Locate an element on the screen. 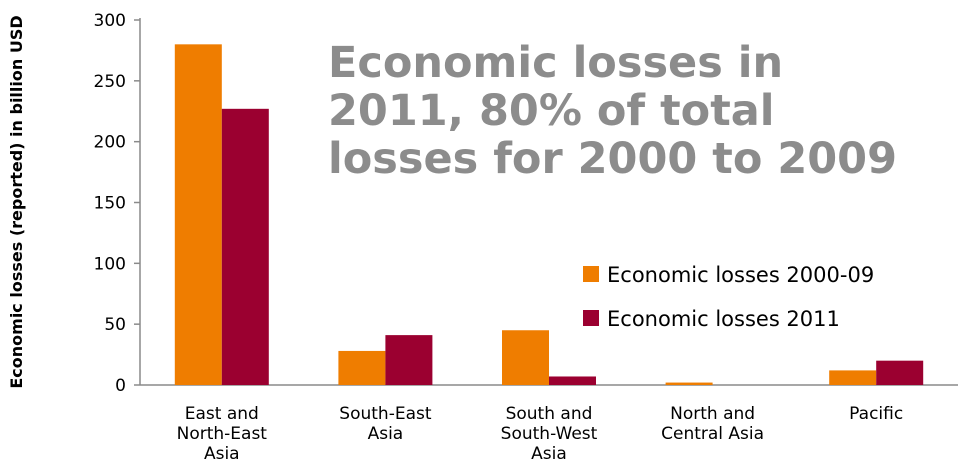 The width and height of the screenshot is (964, 468). category-label: East and is located at coordinates (222, 414).